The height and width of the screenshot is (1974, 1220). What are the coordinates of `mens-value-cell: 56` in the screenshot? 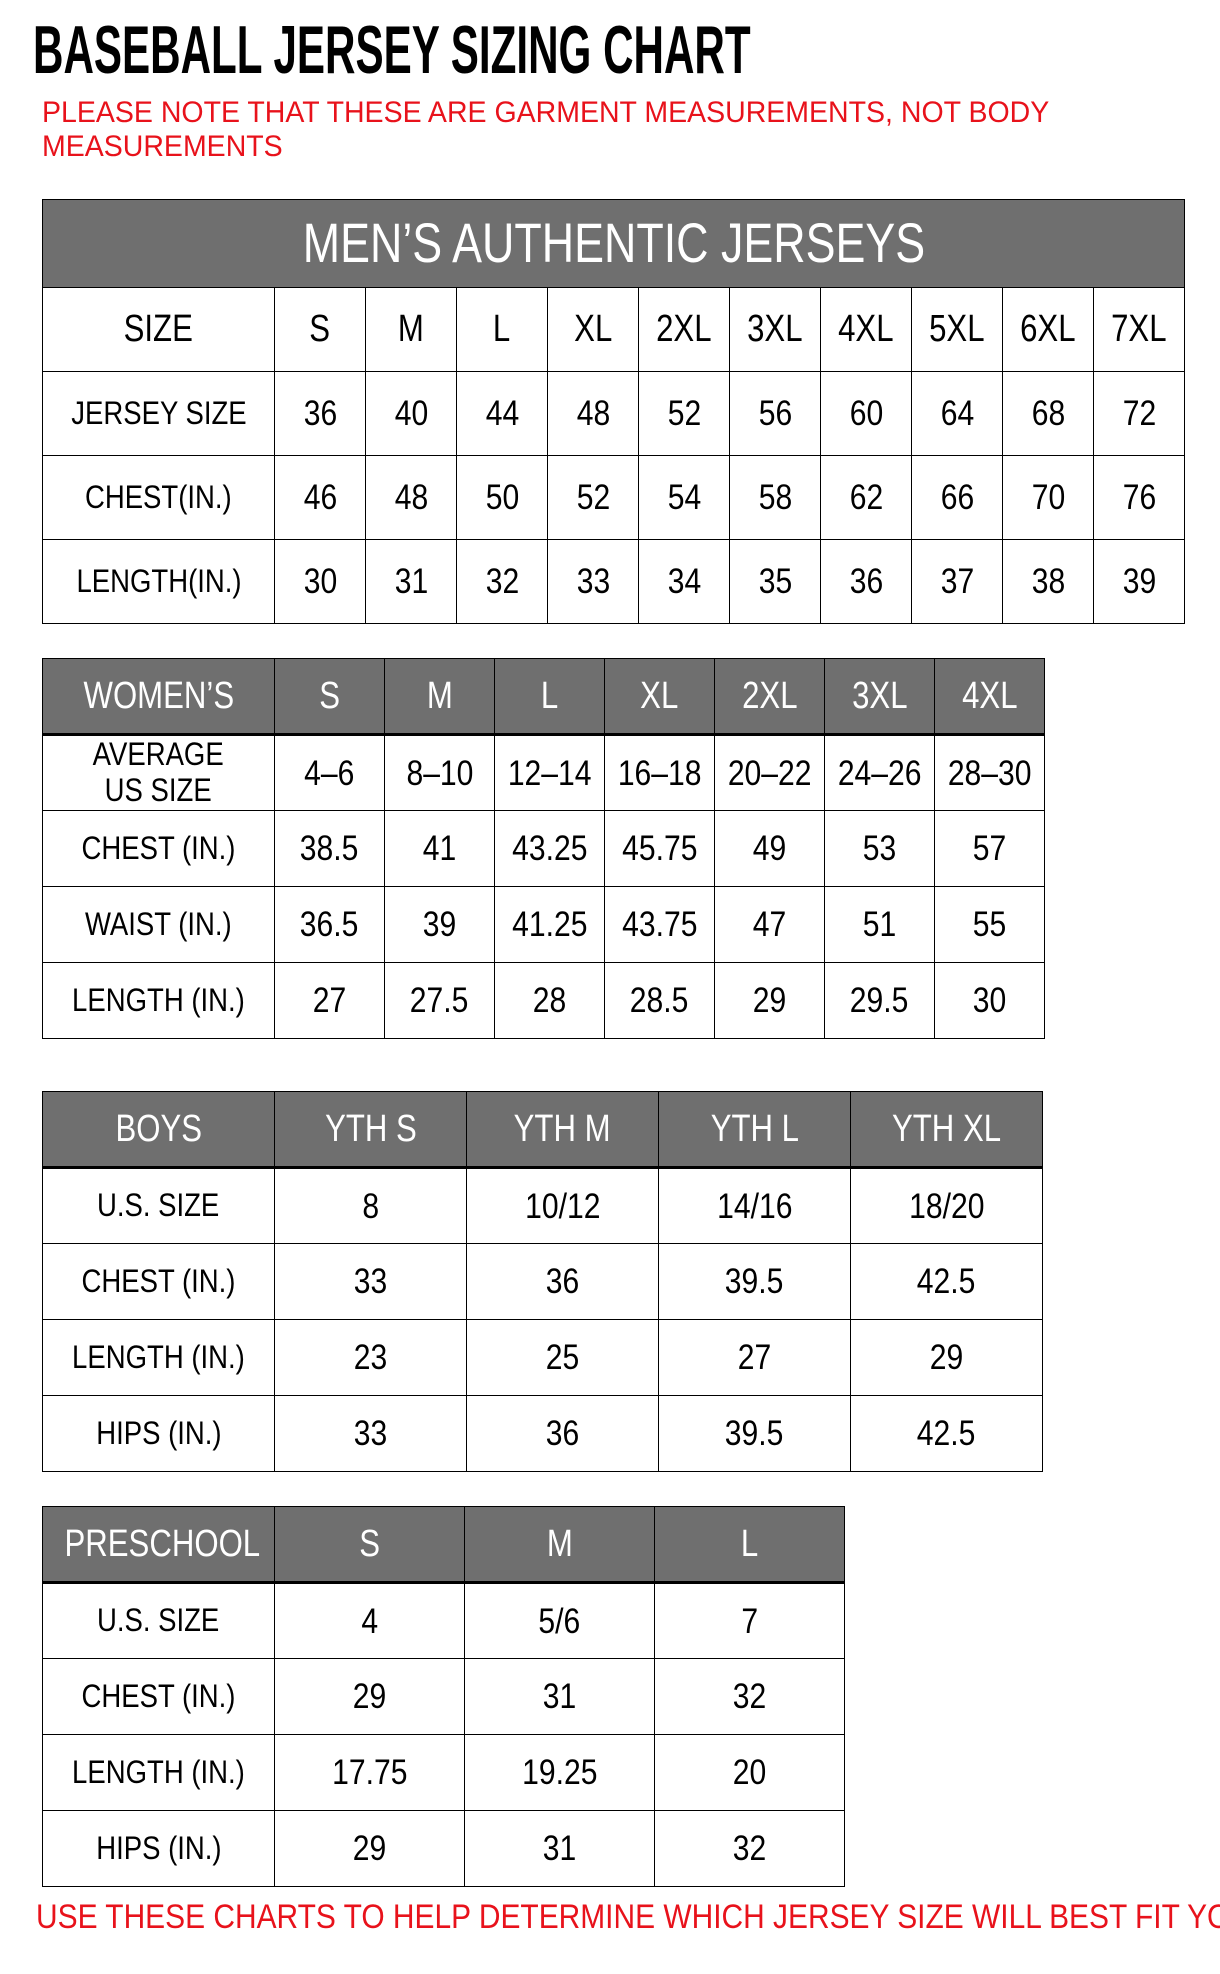 It's located at (775, 414).